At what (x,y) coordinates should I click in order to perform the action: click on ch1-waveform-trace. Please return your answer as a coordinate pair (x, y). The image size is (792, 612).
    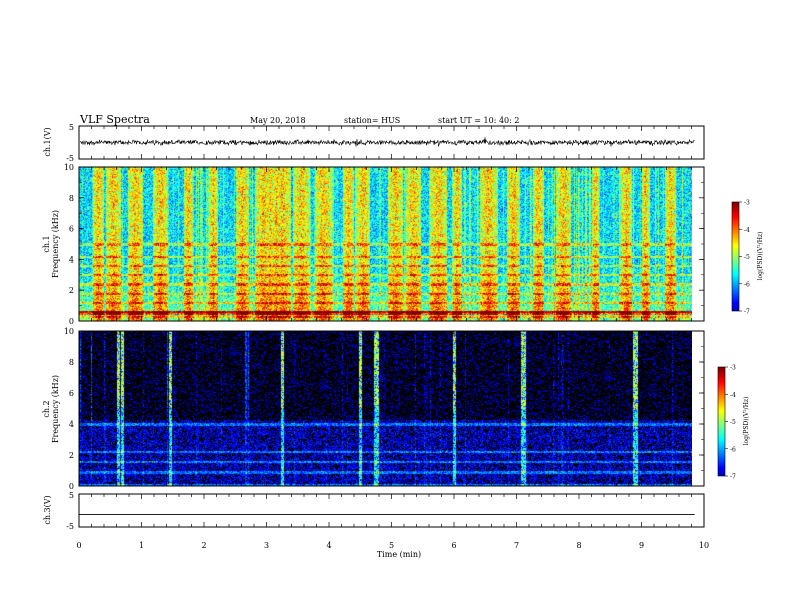
    Looking at the image, I should click on (387, 142).